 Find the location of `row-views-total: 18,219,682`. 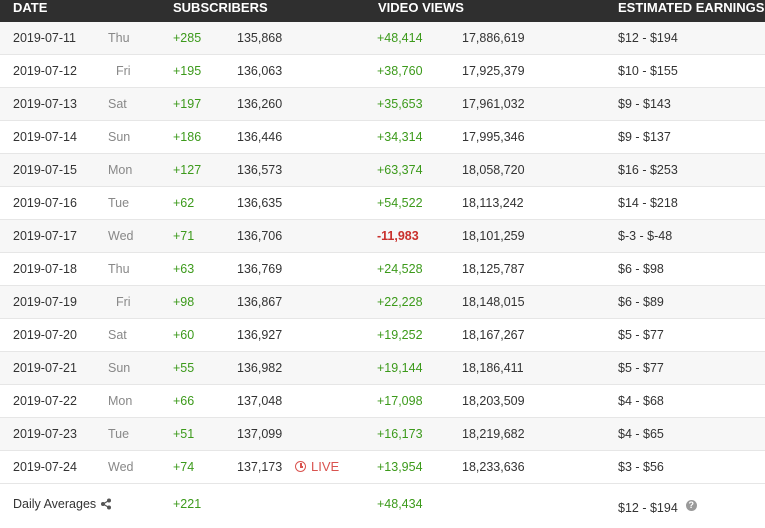

row-views-total: 18,219,682 is located at coordinates (493, 434).